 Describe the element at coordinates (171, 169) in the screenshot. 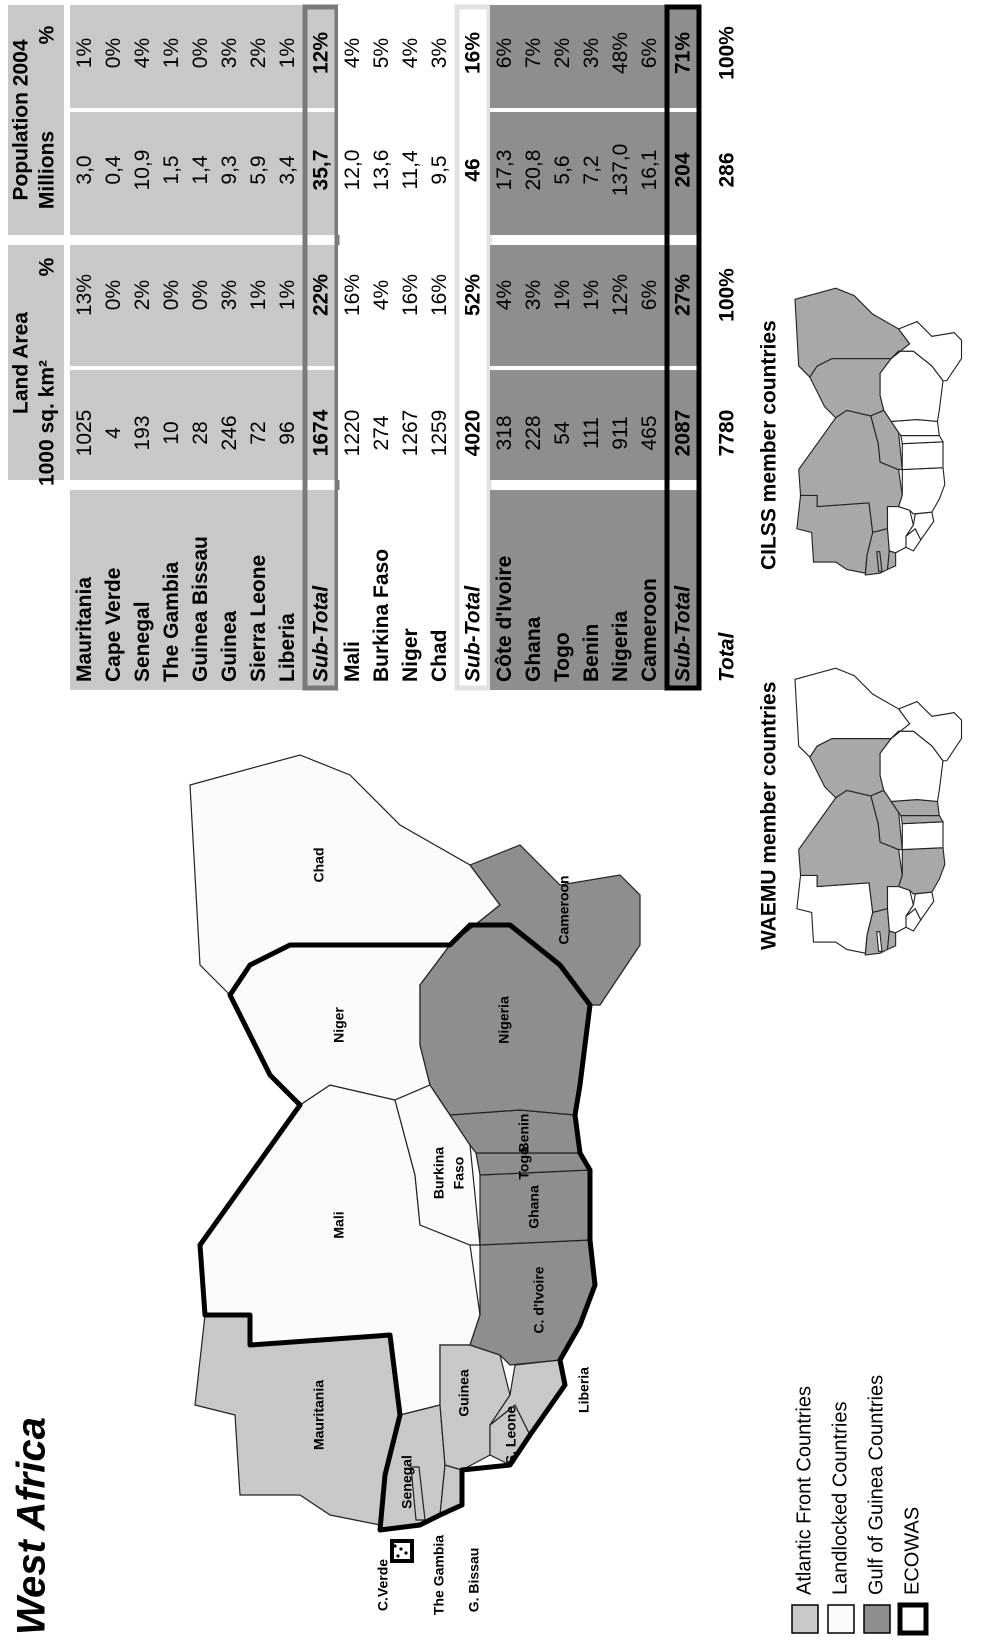

I see `table-cell: 1,5` at that location.